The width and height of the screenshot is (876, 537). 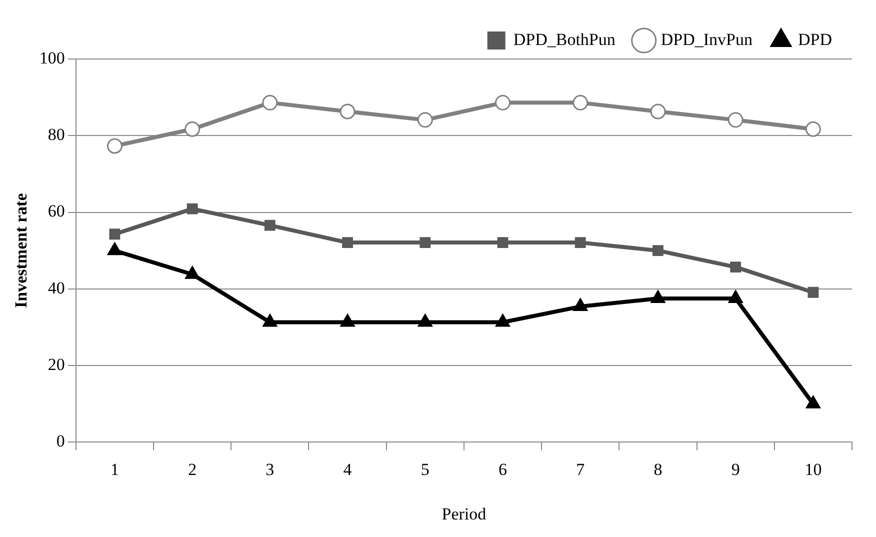 I want to click on y-tick-label: 60, so click(x=56, y=211).